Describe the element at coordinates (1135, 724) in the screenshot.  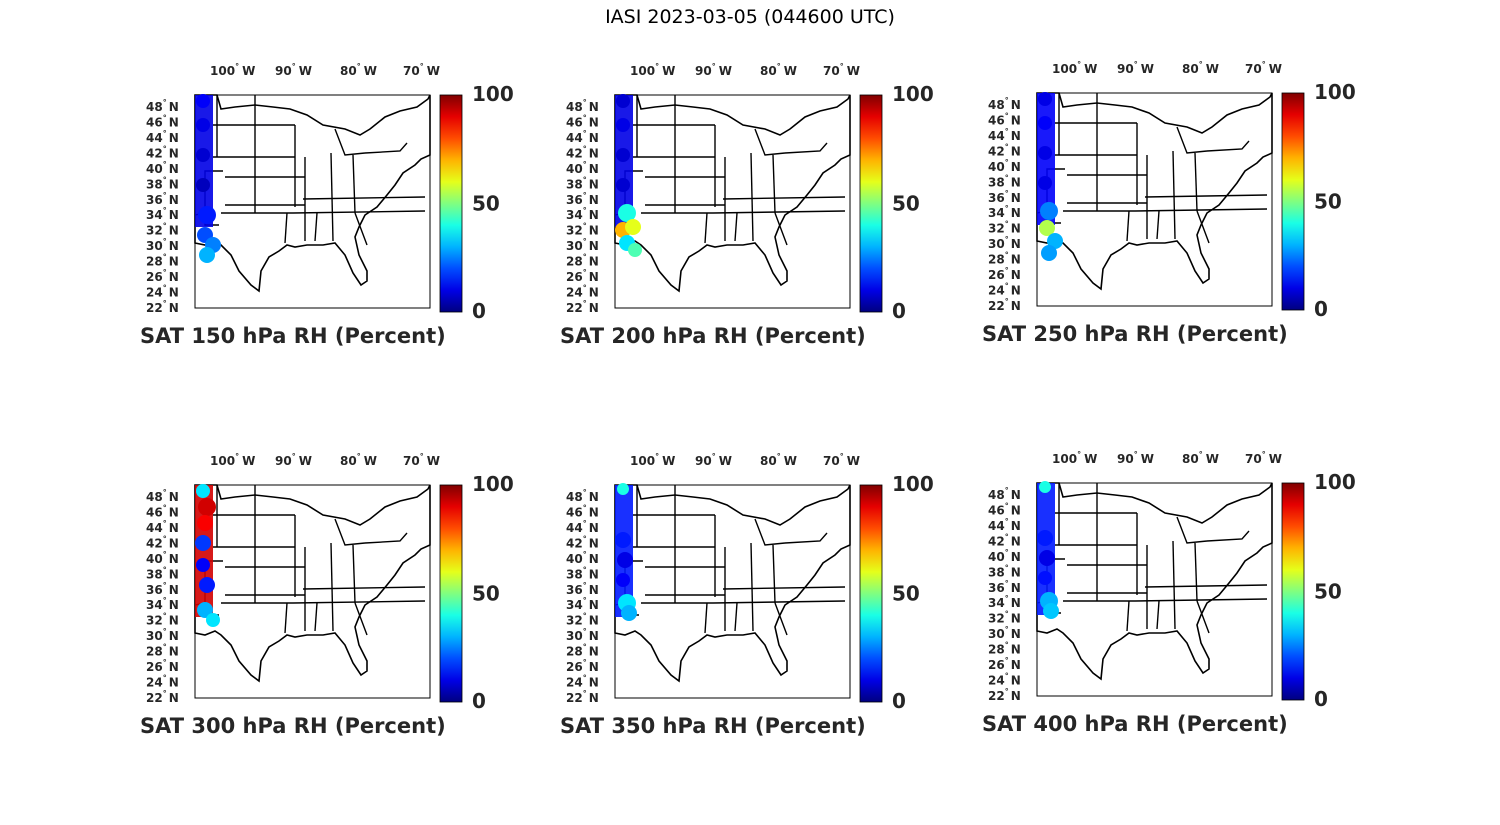
I see `panel-title: SAT 400 hPa RH (Percent)` at that location.